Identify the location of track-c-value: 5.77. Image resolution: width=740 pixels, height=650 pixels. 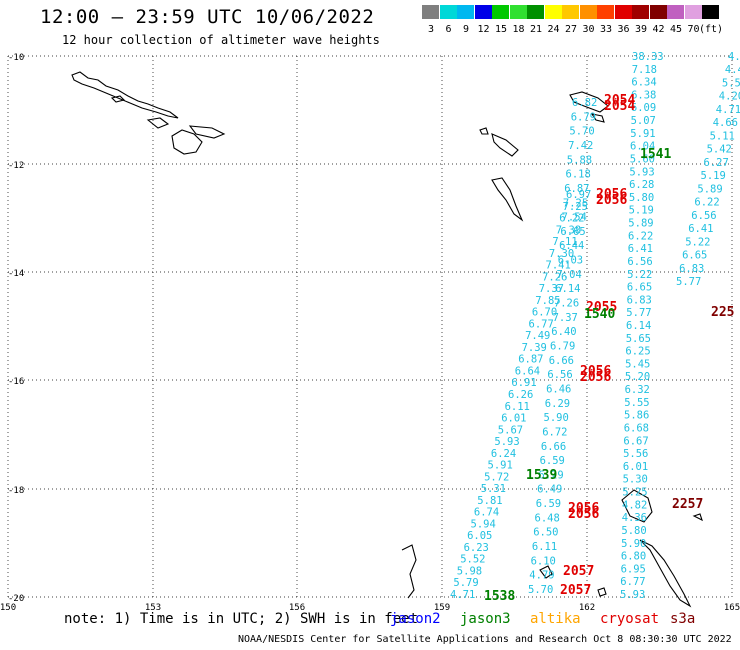
(638, 313).